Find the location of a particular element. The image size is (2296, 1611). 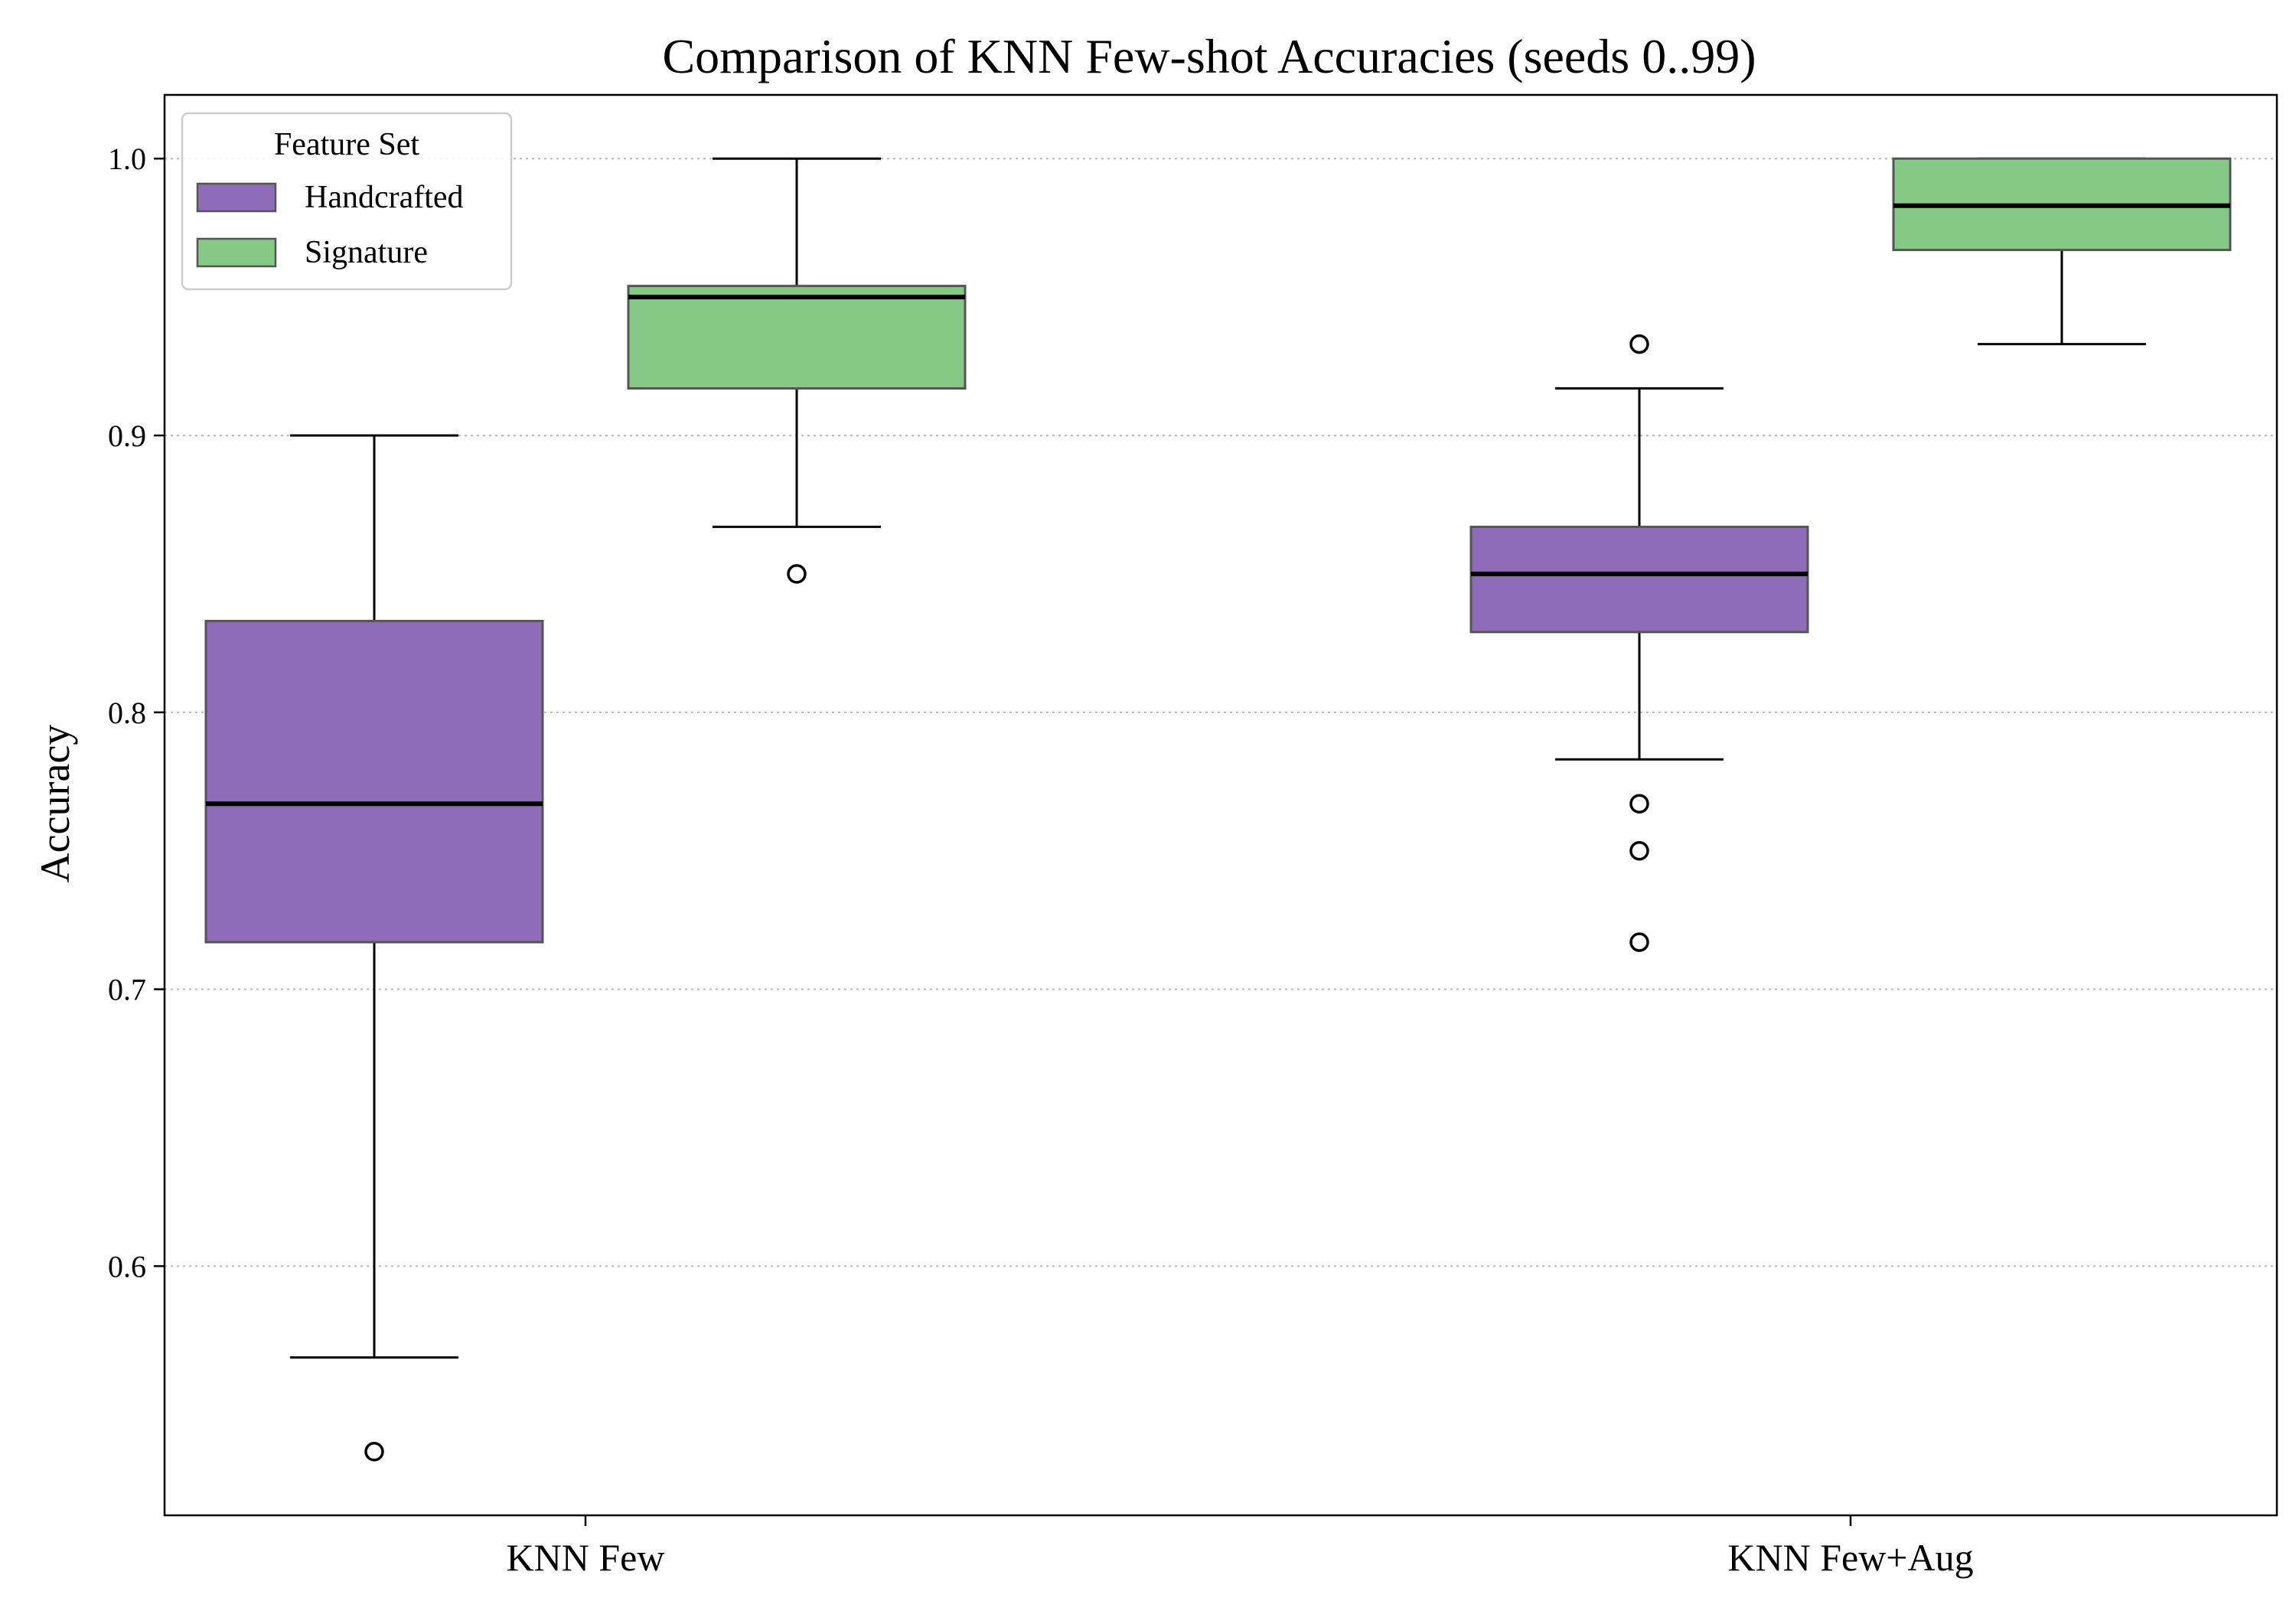

y-axis-label: Accuracy is located at coordinates (55, 804).